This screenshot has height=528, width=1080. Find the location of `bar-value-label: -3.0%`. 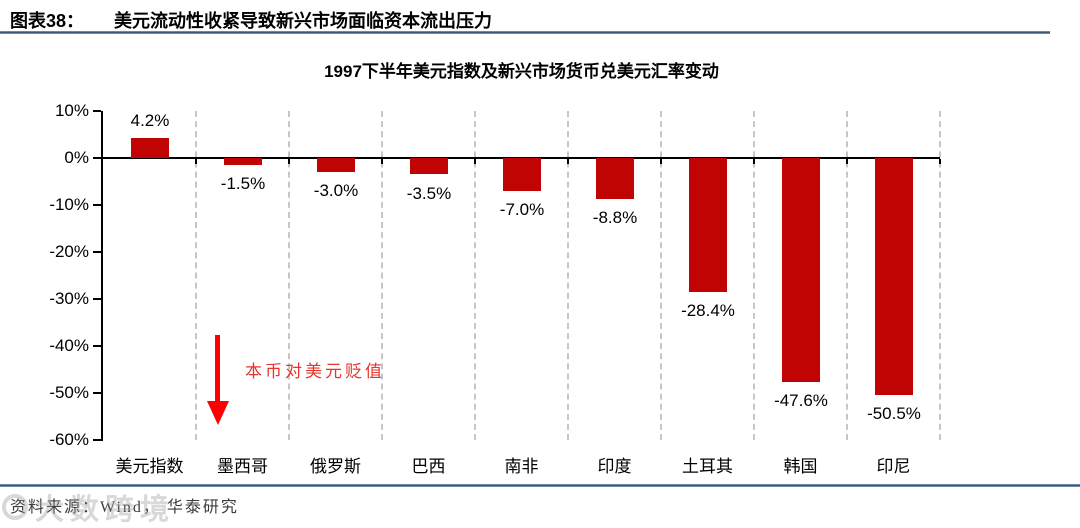

bar-value-label: -3.0% is located at coordinates (336, 191).